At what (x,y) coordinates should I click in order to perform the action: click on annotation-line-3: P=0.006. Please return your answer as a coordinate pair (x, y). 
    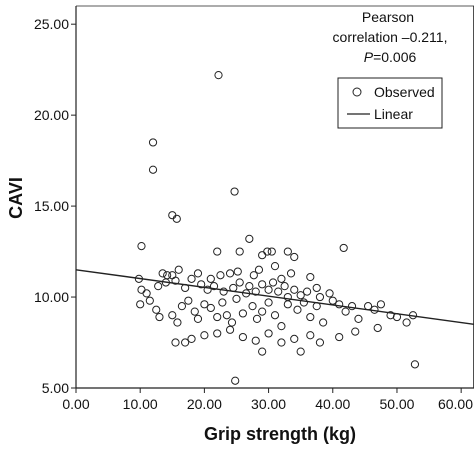
    Looking at the image, I should click on (390, 57).